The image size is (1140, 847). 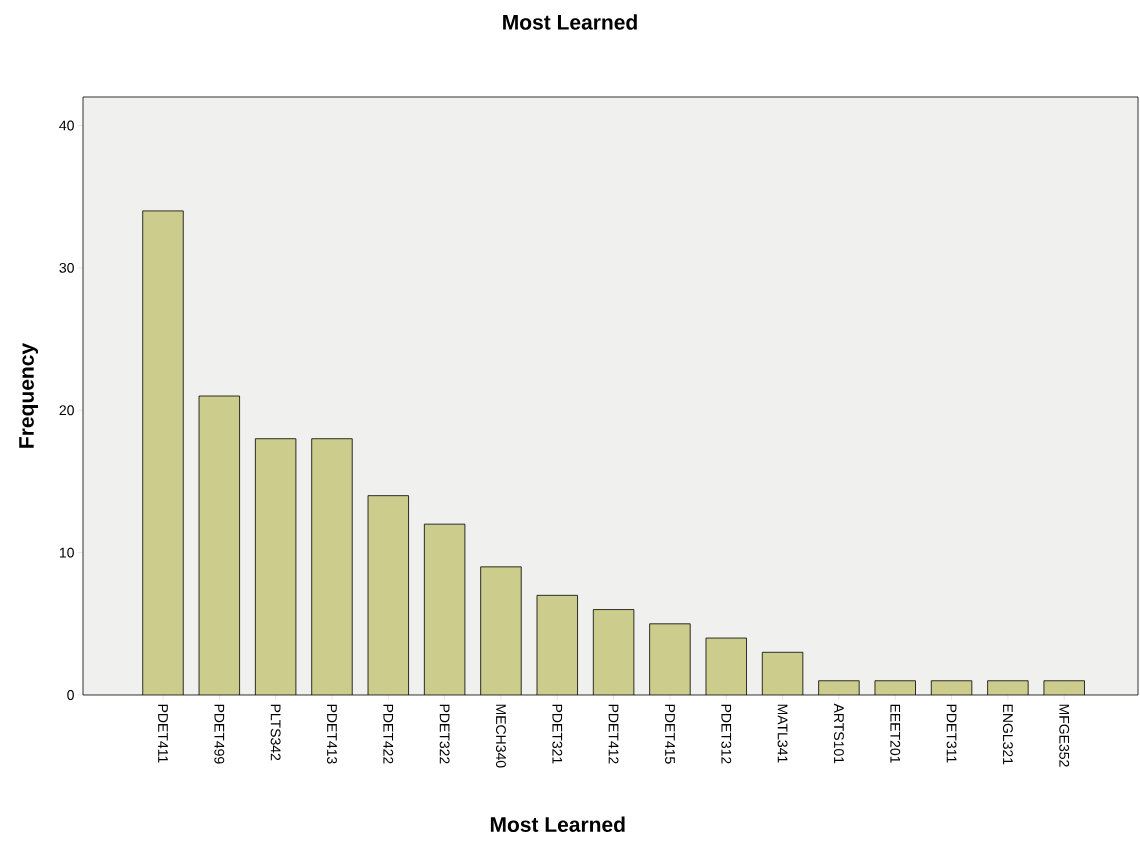 I want to click on x-tick-label: PLTS342, so click(x=275, y=732).